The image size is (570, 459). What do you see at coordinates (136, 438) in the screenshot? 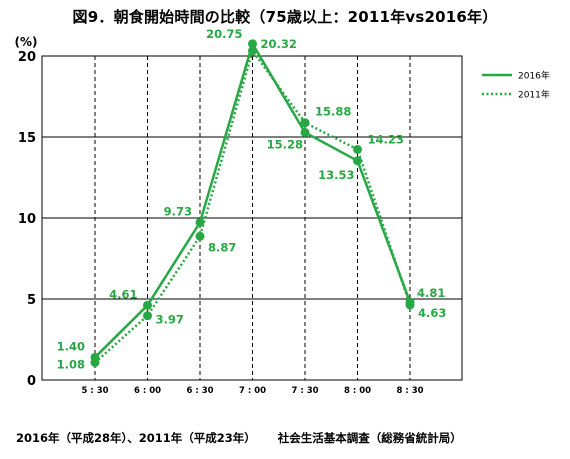
I see `footer-note: 2016年（平成28年）、2011年（平成23年）` at bounding box center [136, 438].